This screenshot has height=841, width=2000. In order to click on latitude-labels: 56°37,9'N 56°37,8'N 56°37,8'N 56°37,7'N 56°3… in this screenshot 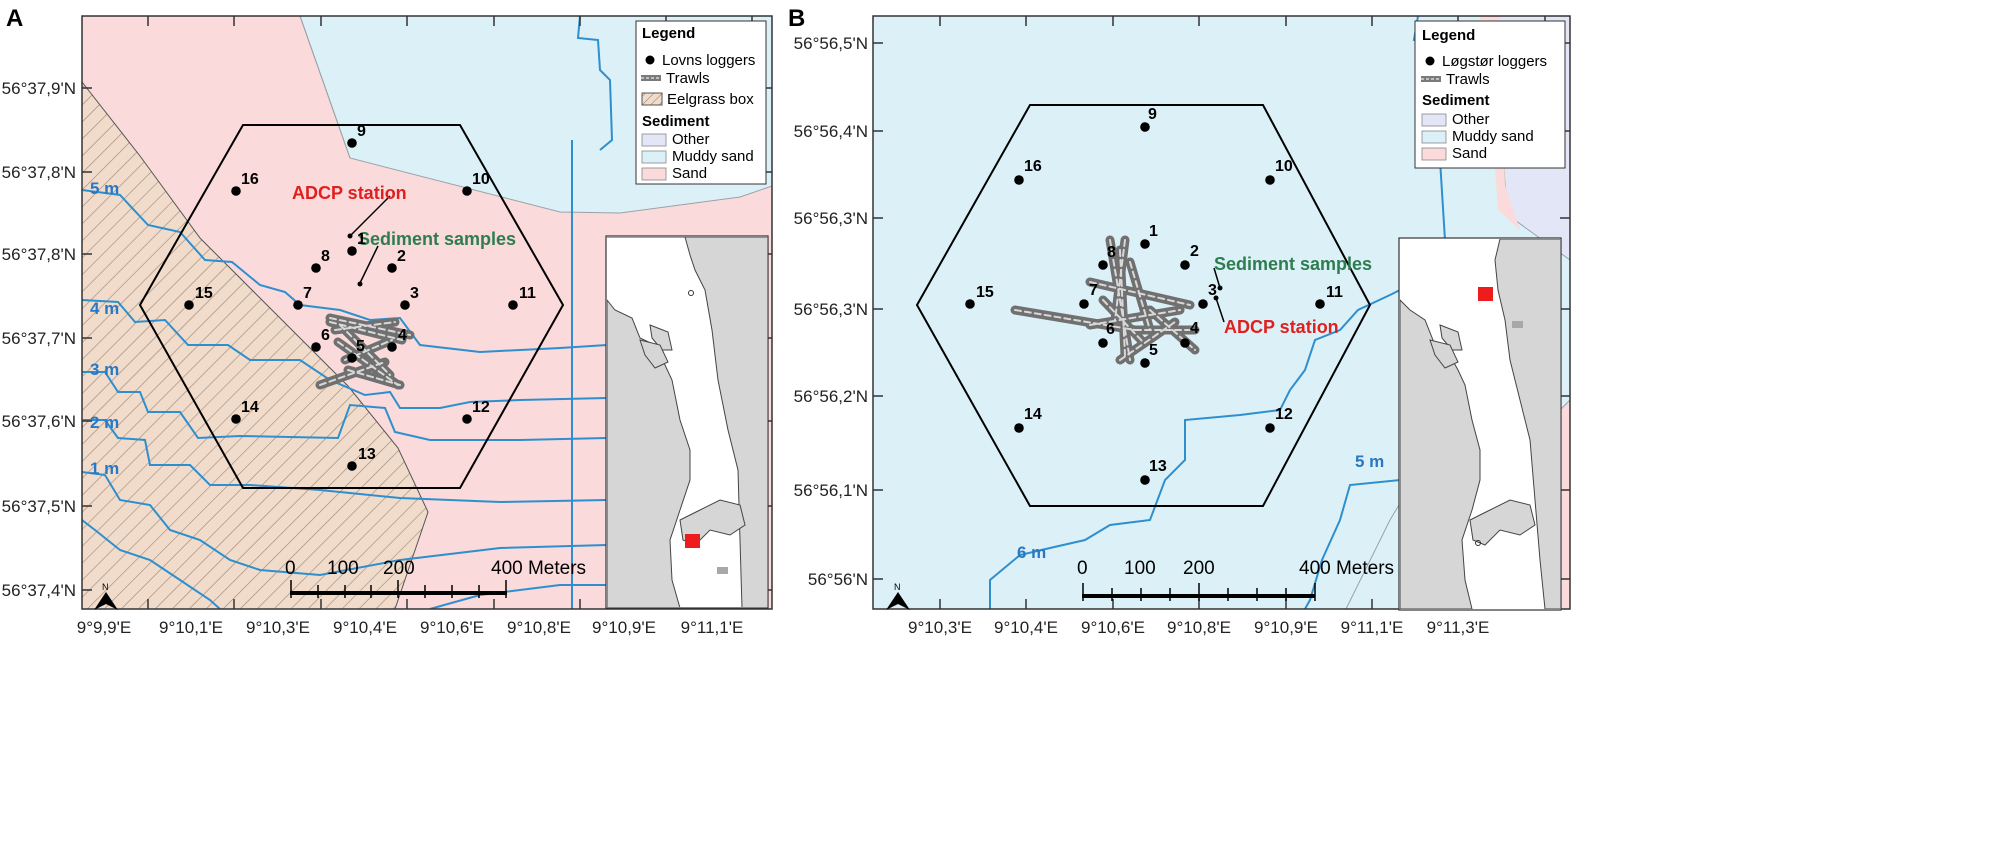, I will do `click(39, 339)`.